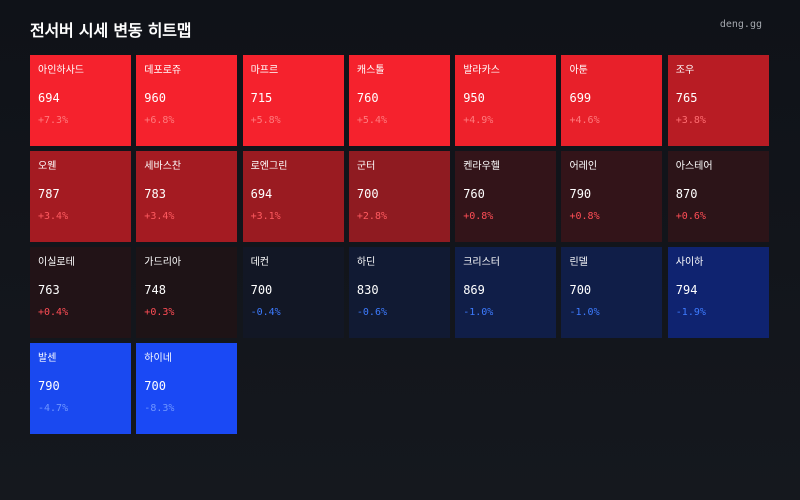 Image resolution: width=800 pixels, height=500 pixels. What do you see at coordinates (689, 262) in the screenshot?
I see `server-name: 사이하` at bounding box center [689, 262].